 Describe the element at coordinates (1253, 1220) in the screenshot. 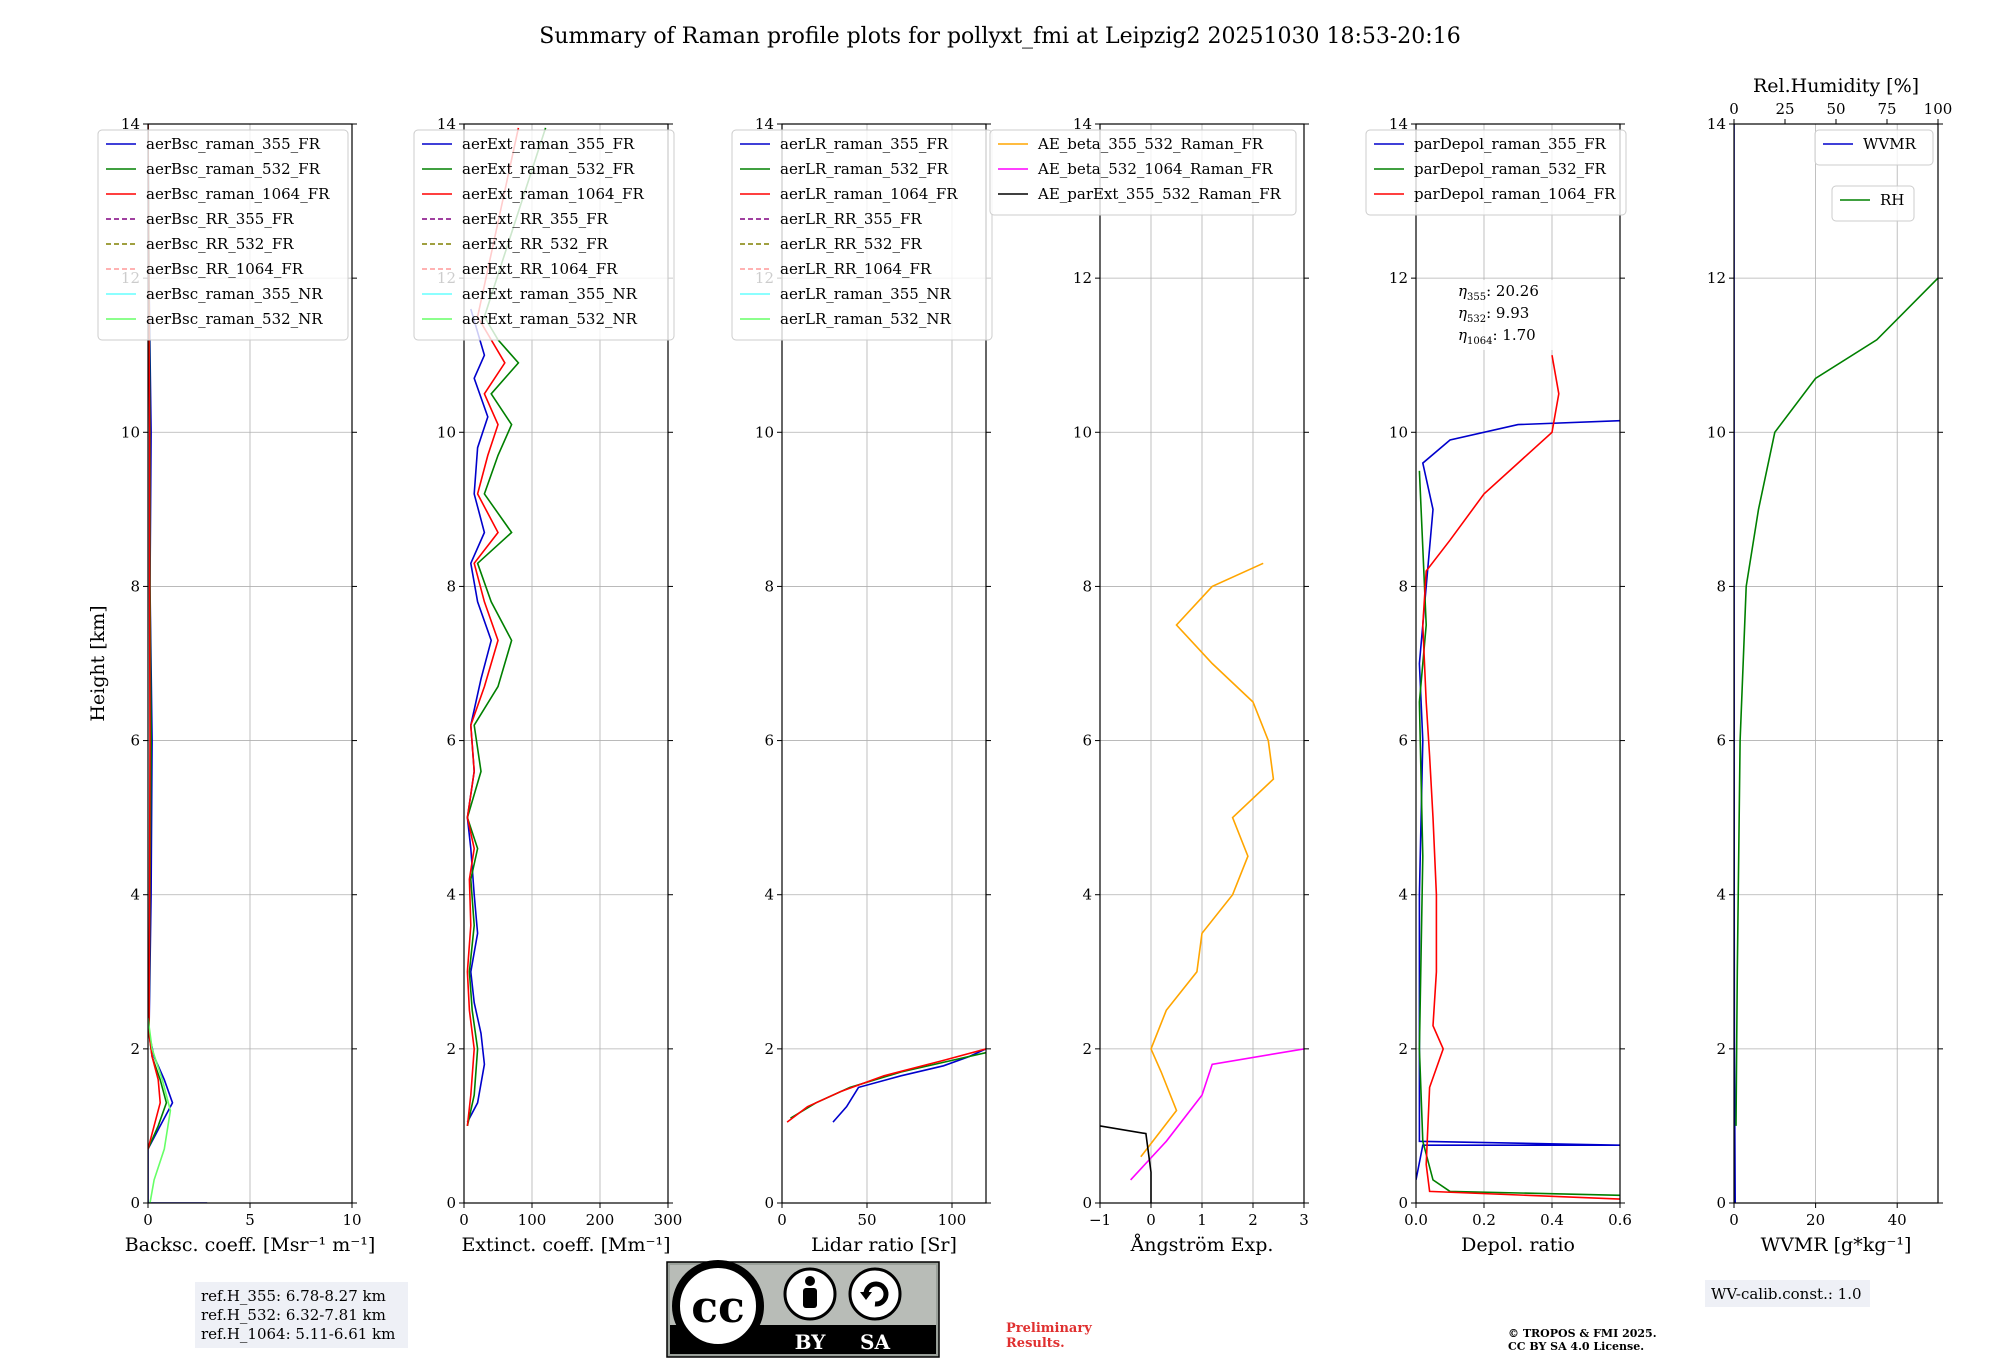

I see `x-tick-label: 2` at that location.